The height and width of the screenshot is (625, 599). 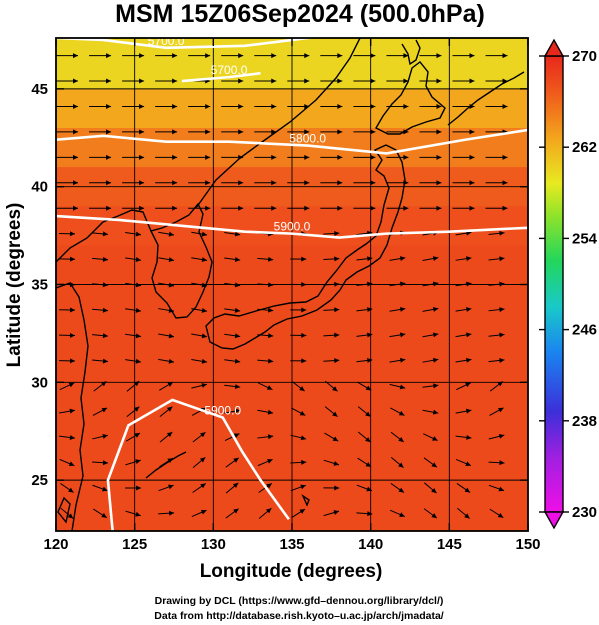 What do you see at coordinates (305, 500) in the screenshot?
I see `coastline-hachijo` at bounding box center [305, 500].